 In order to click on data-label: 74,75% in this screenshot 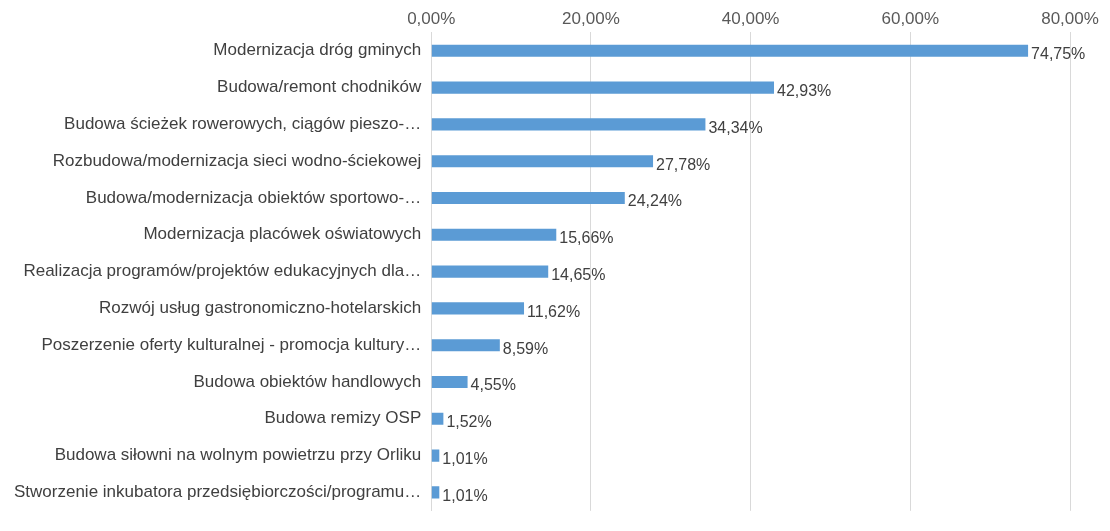, I will do `click(1058, 54)`.